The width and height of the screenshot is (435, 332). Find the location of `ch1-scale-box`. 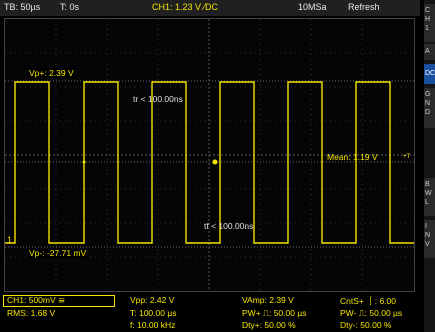

ch1-scale-box is located at coordinates (59, 301).